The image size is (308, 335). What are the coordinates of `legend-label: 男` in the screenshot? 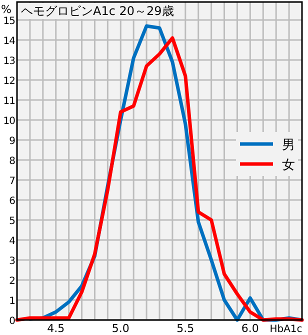 It's located at (288, 145).